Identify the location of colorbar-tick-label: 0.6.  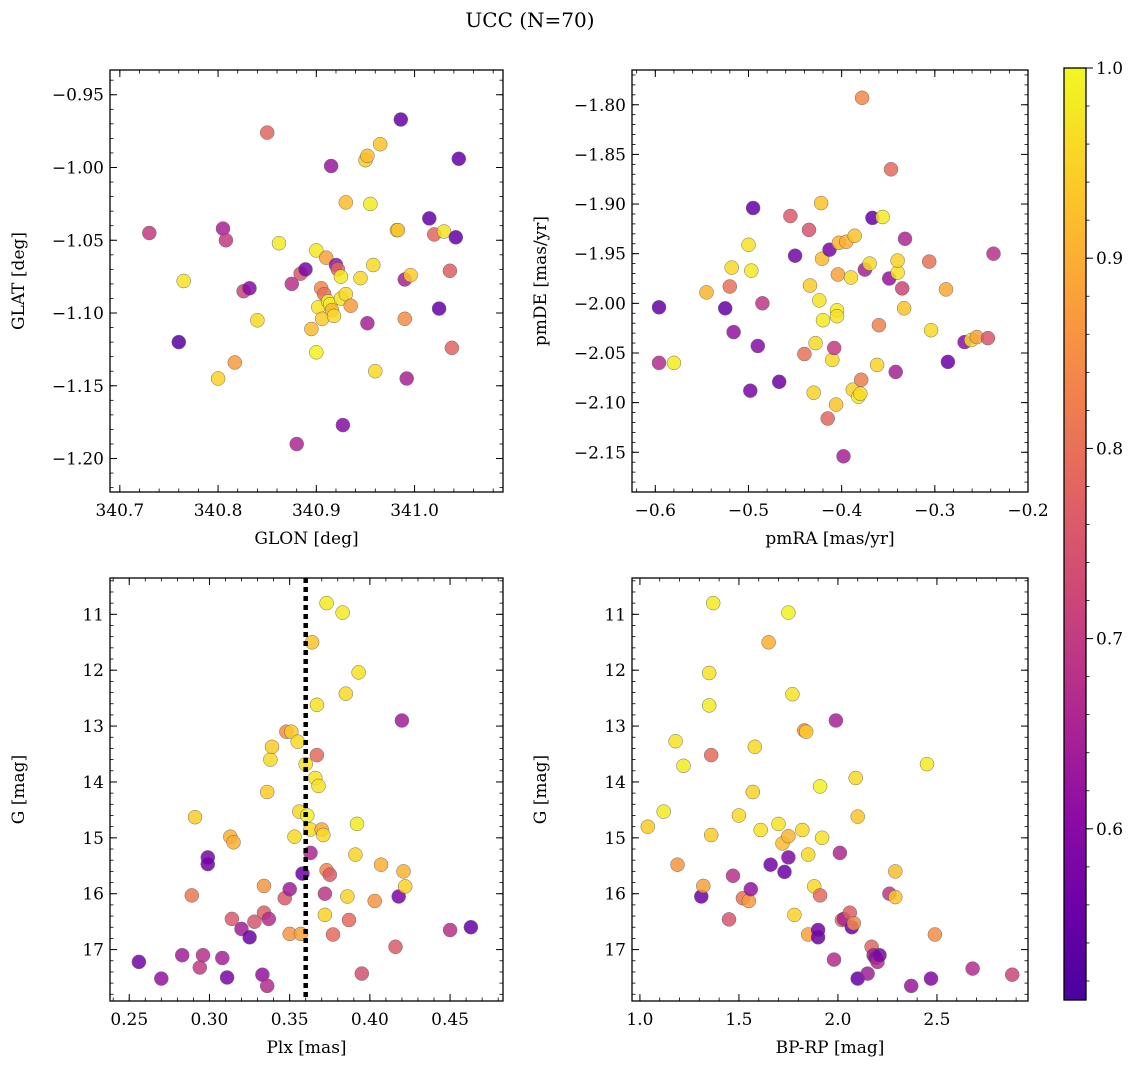
(1109, 830).